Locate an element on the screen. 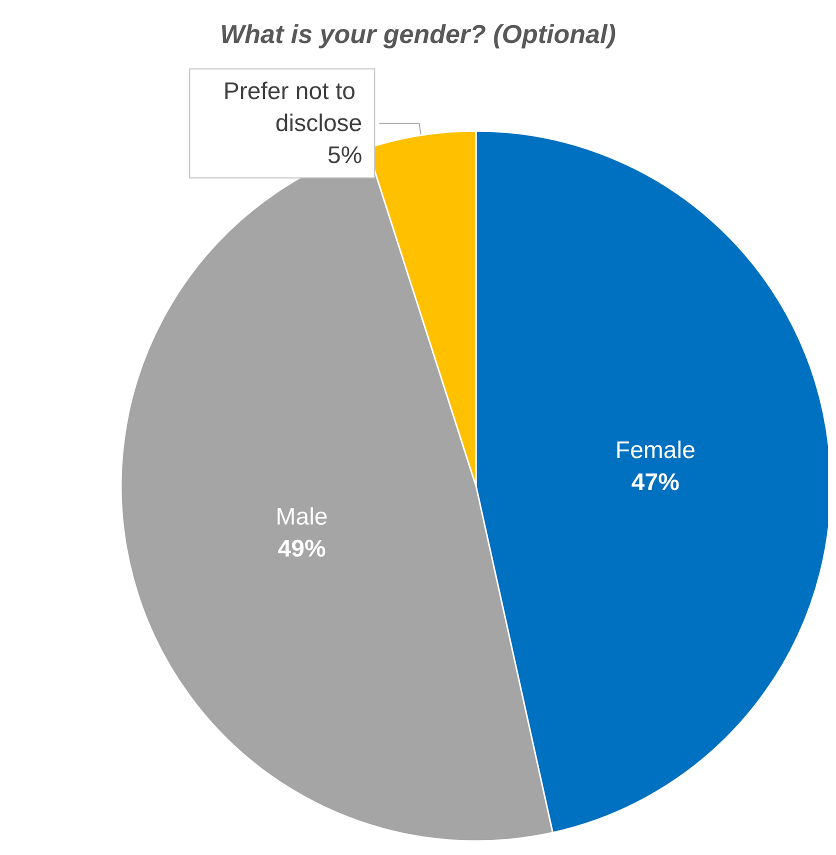 Image resolution: width=836 pixels, height=855 pixels. data-label: 47% is located at coordinates (655, 482).